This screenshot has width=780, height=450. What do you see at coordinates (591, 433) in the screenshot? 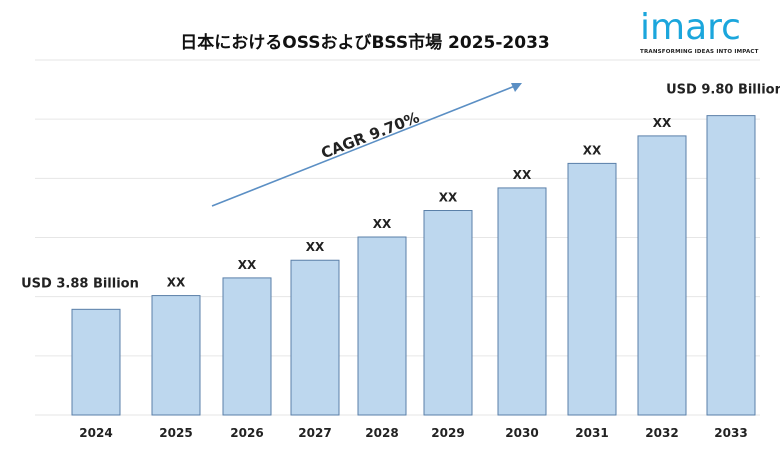
I see `x-tick-label: 2031` at bounding box center [591, 433].